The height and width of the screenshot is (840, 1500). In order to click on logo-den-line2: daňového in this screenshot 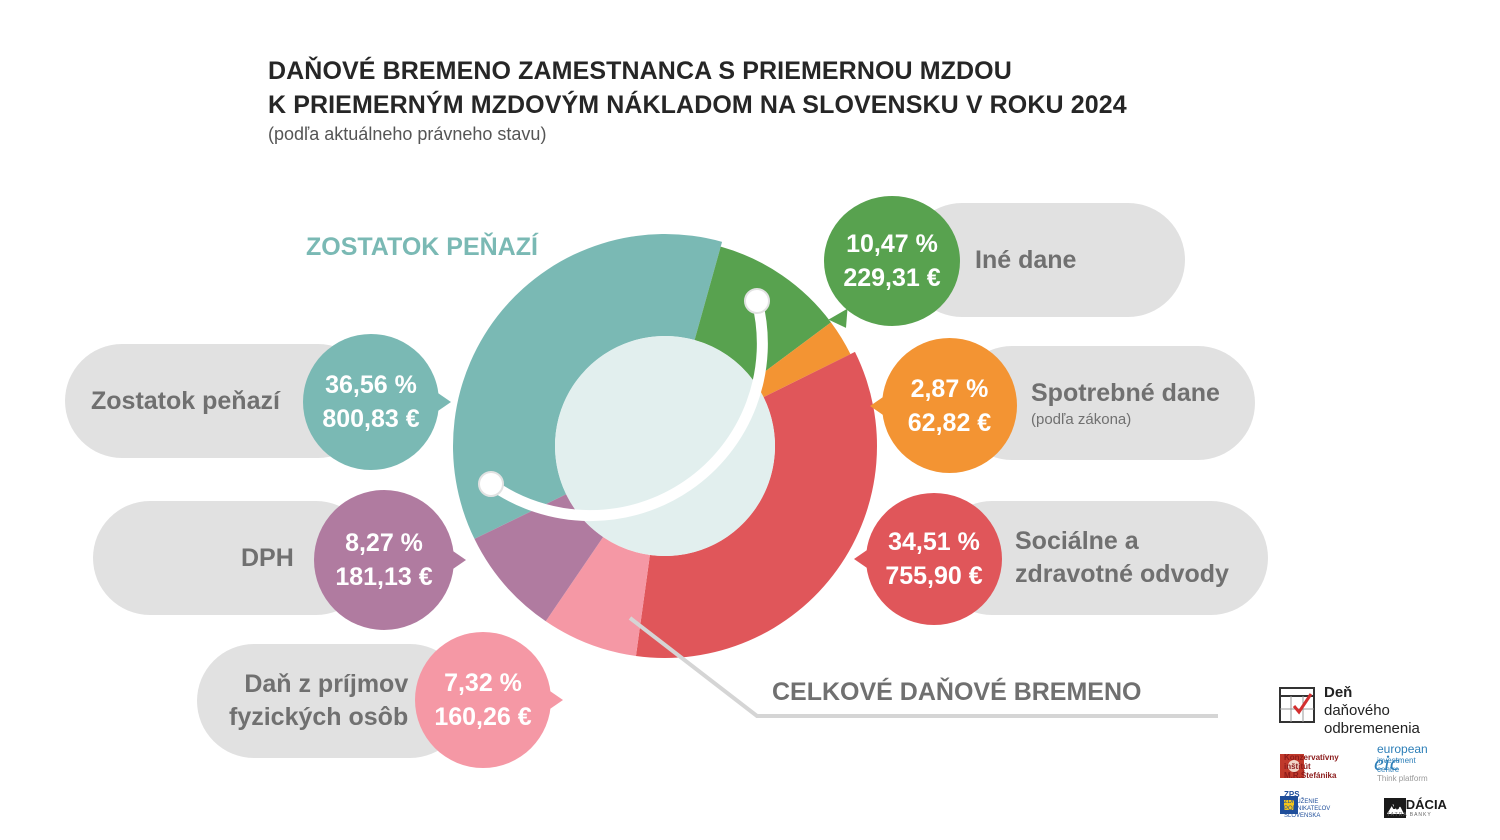, I will do `click(1357, 710)`.